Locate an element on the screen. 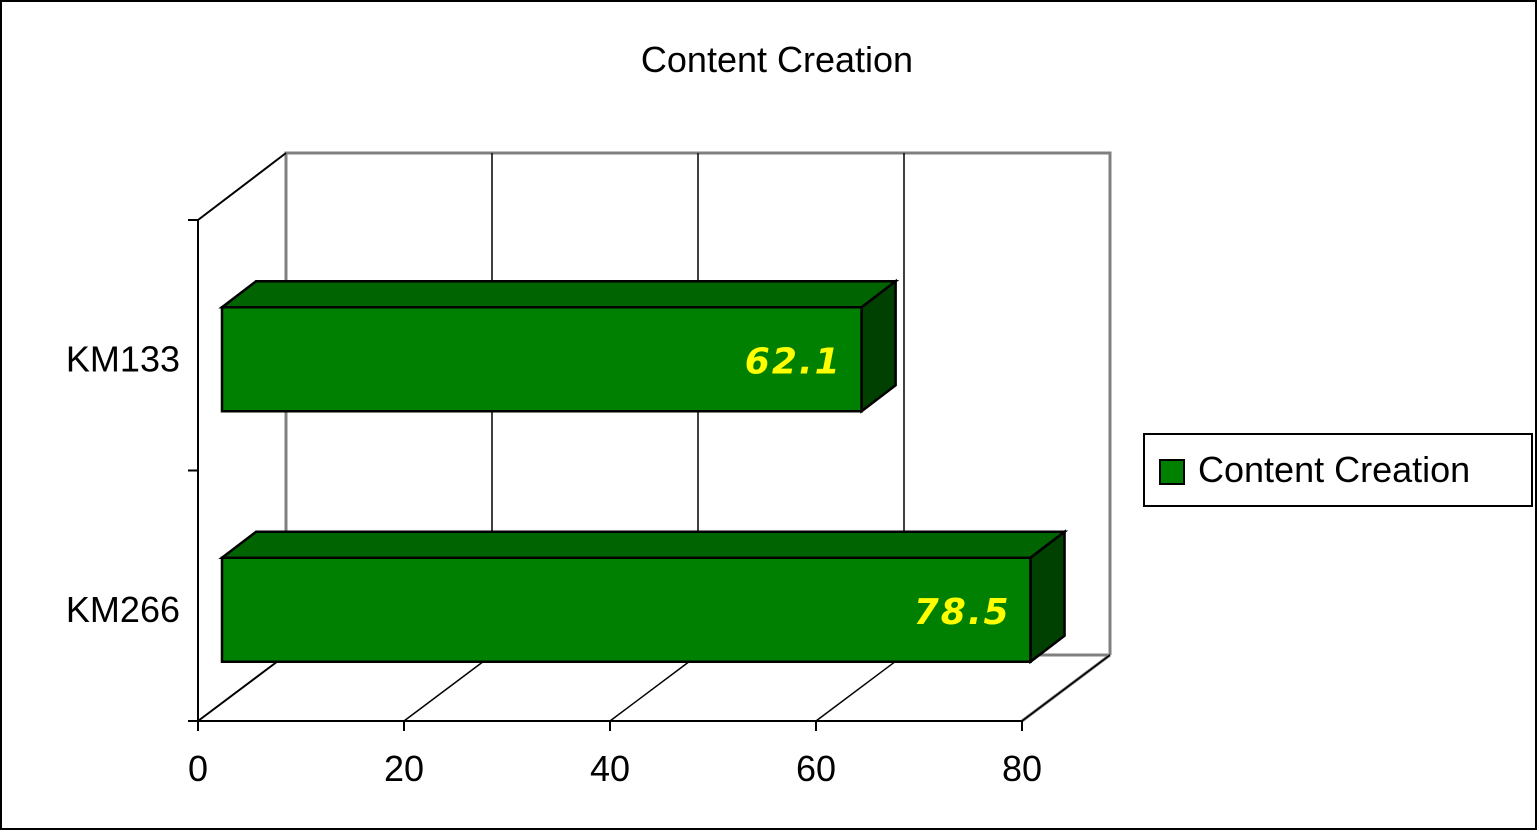  legend-swatch is located at coordinates (1172, 472).